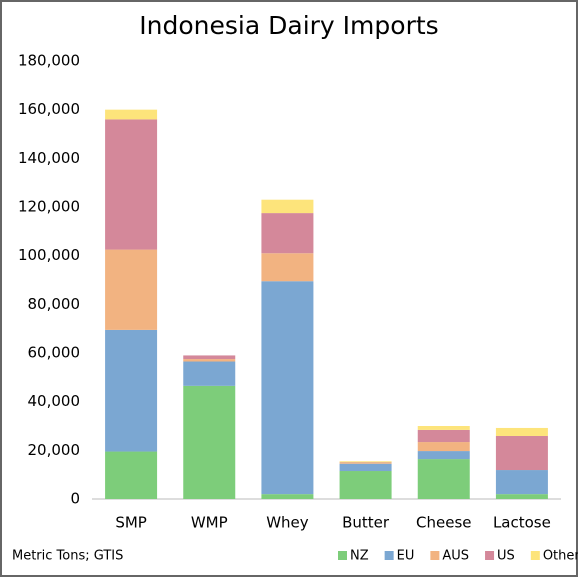 The width and height of the screenshot is (578, 577). Describe the element at coordinates (131, 523) in the screenshot. I see `x-tick-label: SMP` at that location.